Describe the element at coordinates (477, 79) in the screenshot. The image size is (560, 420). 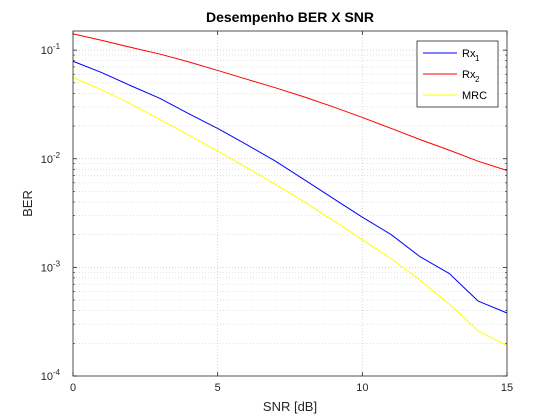
I see `legend-label-subscript: 2` at that location.